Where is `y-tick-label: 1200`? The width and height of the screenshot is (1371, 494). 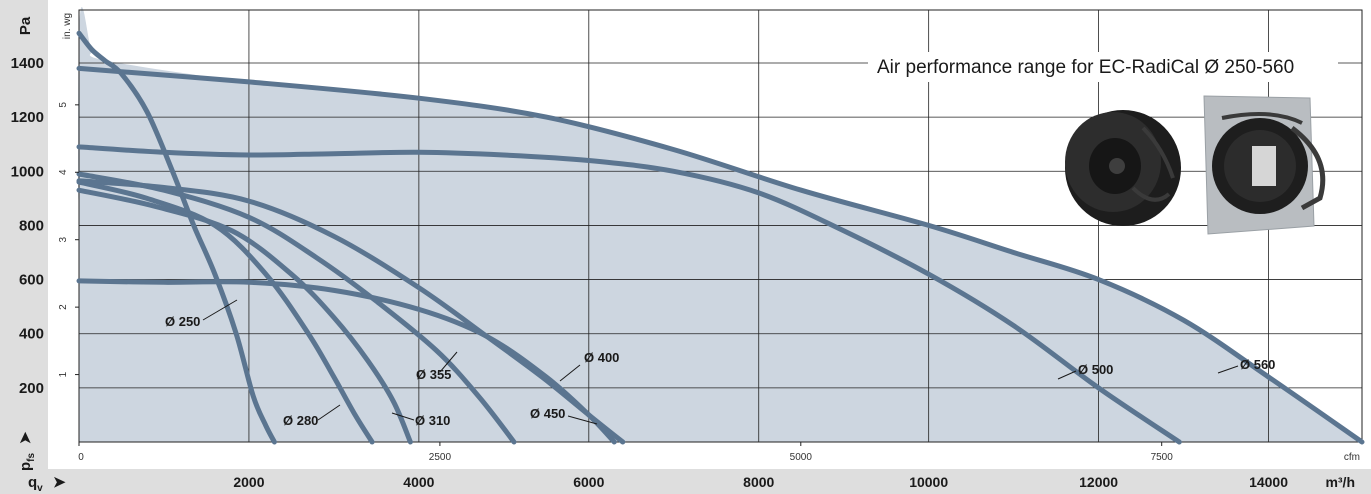
y-tick-label: 1200 is located at coordinates (27, 117).